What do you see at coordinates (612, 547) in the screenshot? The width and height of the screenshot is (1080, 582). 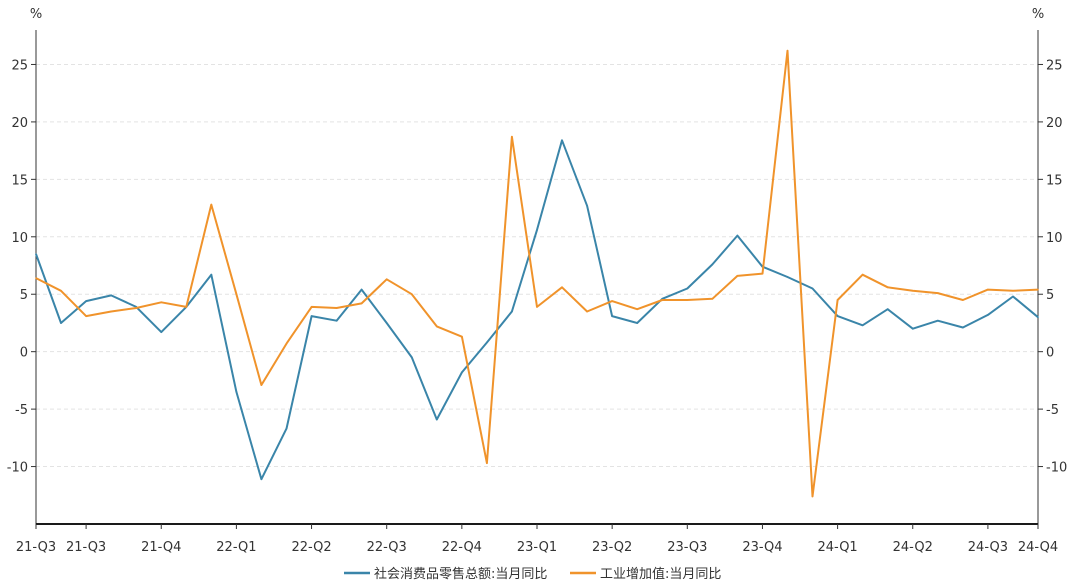 I see `x-tick-label: 23-Q2` at bounding box center [612, 547].